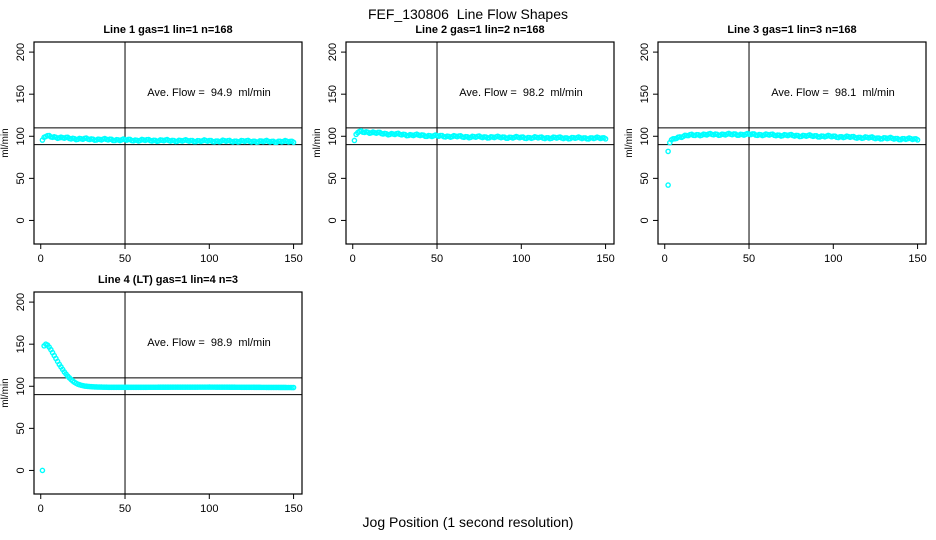 The height and width of the screenshot is (540, 936). Describe the element at coordinates (833, 93) in the screenshot. I see `avg-flow-annotation: Ave. Flow = 98.1 ml/min` at that location.